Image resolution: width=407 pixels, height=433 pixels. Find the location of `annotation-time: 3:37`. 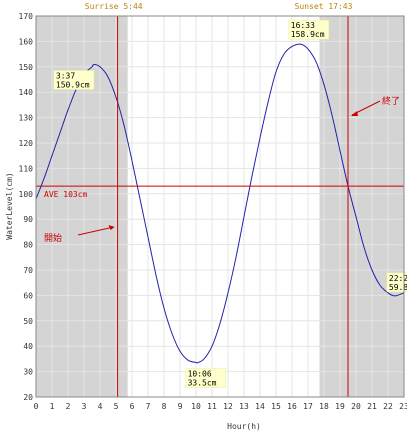

annotation-time: 3:37 is located at coordinates (65, 76).